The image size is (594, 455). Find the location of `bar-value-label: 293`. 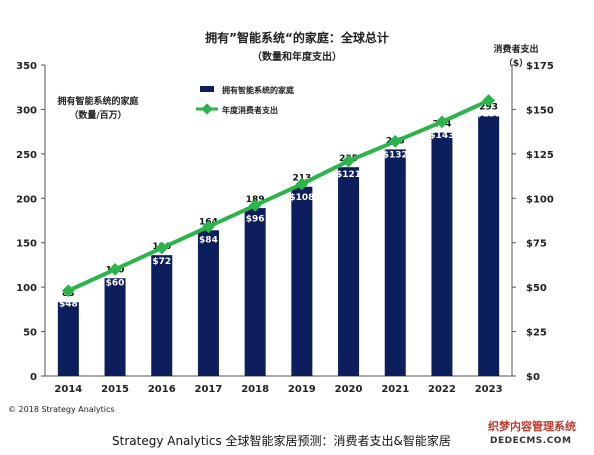

bar-value-label: 293 is located at coordinates (488, 108).